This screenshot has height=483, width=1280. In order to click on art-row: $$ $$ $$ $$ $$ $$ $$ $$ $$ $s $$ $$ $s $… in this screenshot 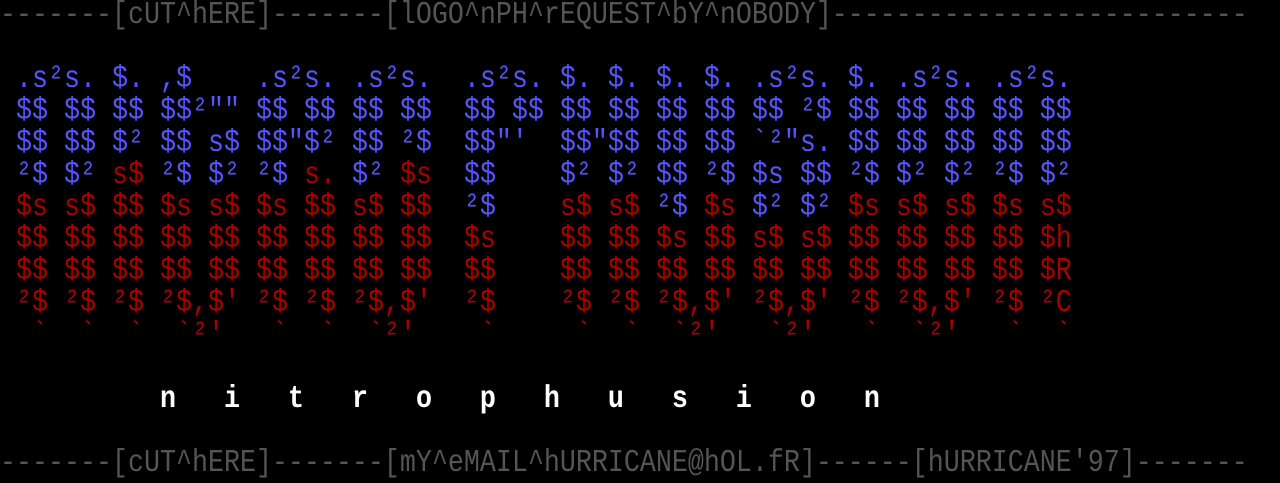, I will do `click(536, 240)`.